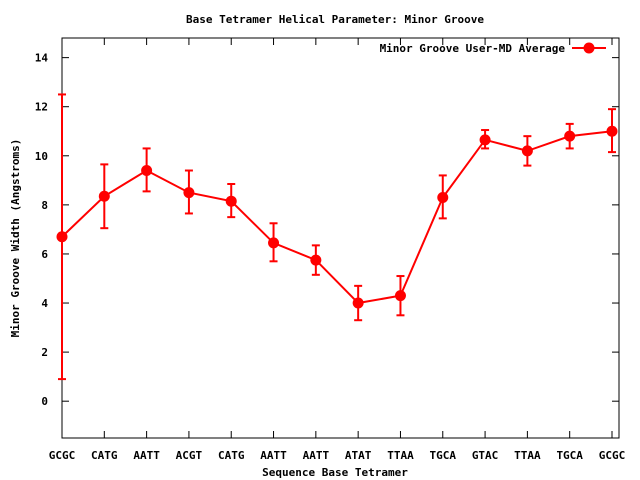 The image size is (640, 480). Describe the element at coordinates (44, 254) in the screenshot. I see `y-tick-label: 6` at that location.